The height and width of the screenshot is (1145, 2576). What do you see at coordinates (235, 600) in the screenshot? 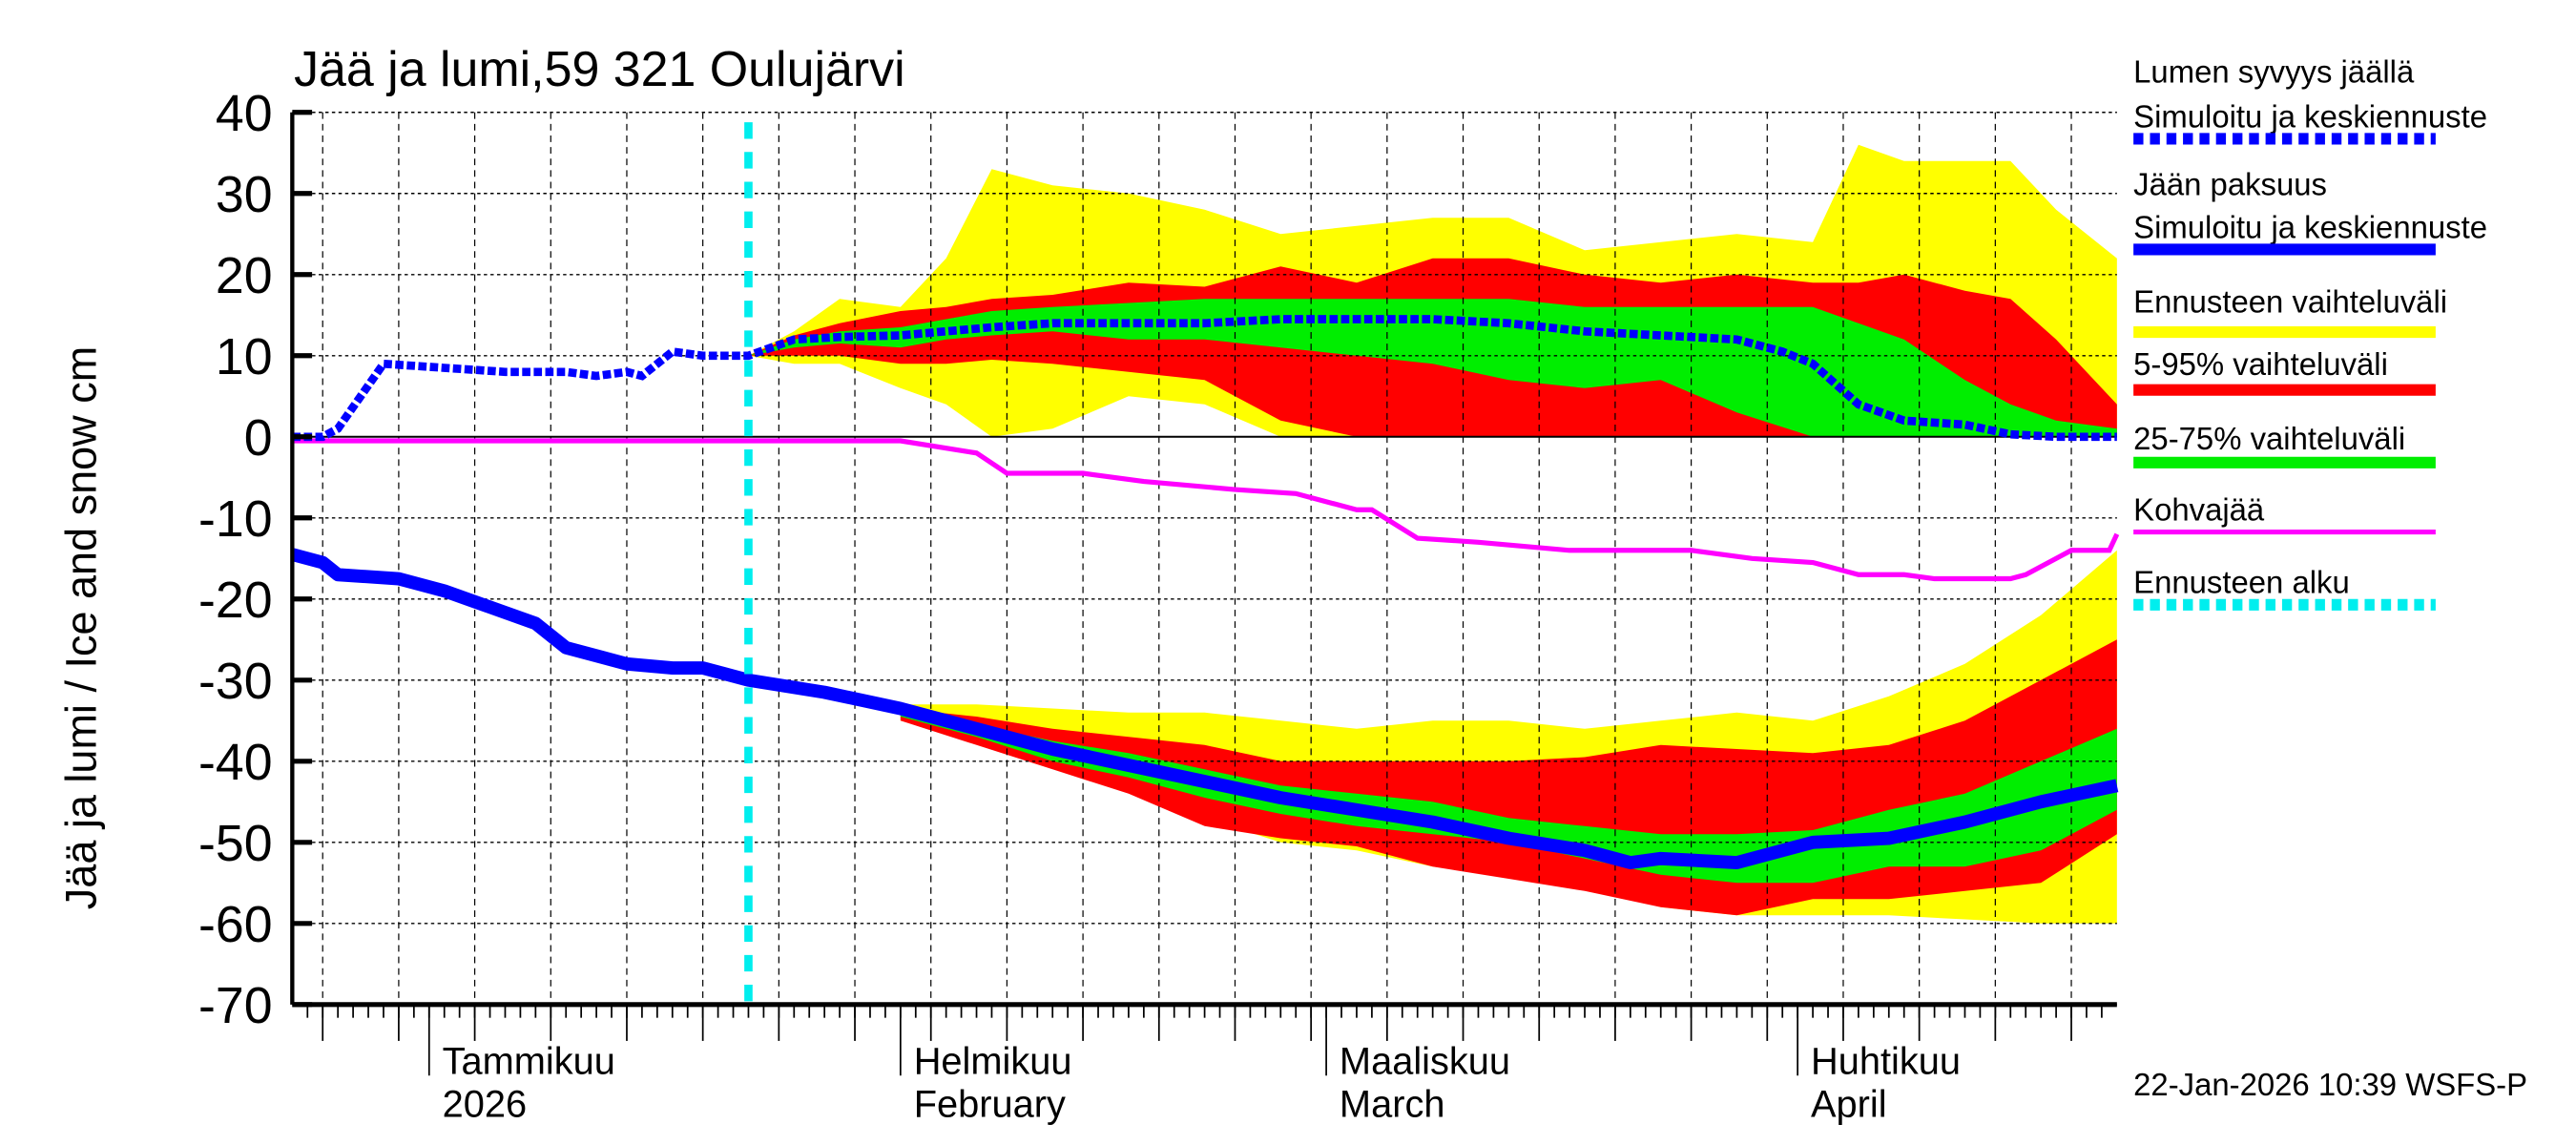
I see `y-tick-label: -20` at bounding box center [235, 600].